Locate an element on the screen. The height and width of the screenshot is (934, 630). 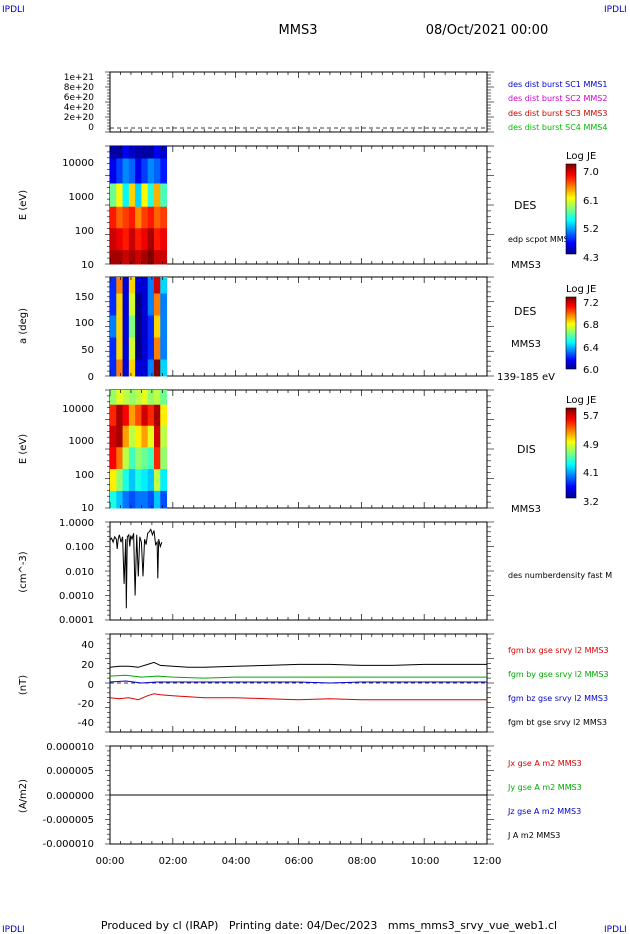
p5-ytick-5: 0.0001 is located at coordinates (76, 620).